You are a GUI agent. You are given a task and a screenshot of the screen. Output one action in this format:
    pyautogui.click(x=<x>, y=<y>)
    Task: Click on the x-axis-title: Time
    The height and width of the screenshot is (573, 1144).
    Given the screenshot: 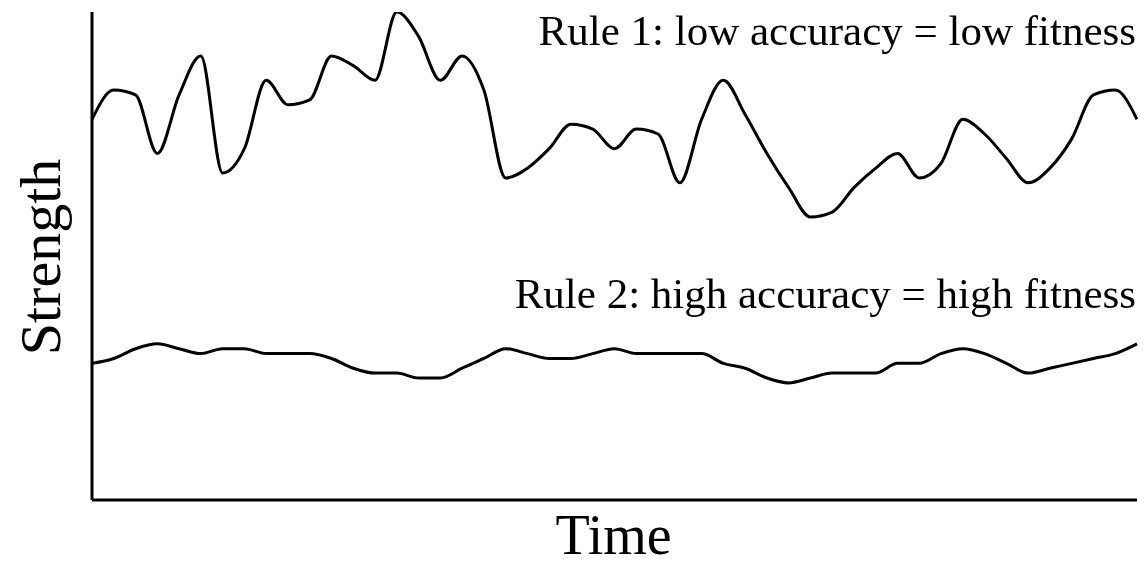 What is the action you would take?
    pyautogui.click(x=613, y=535)
    